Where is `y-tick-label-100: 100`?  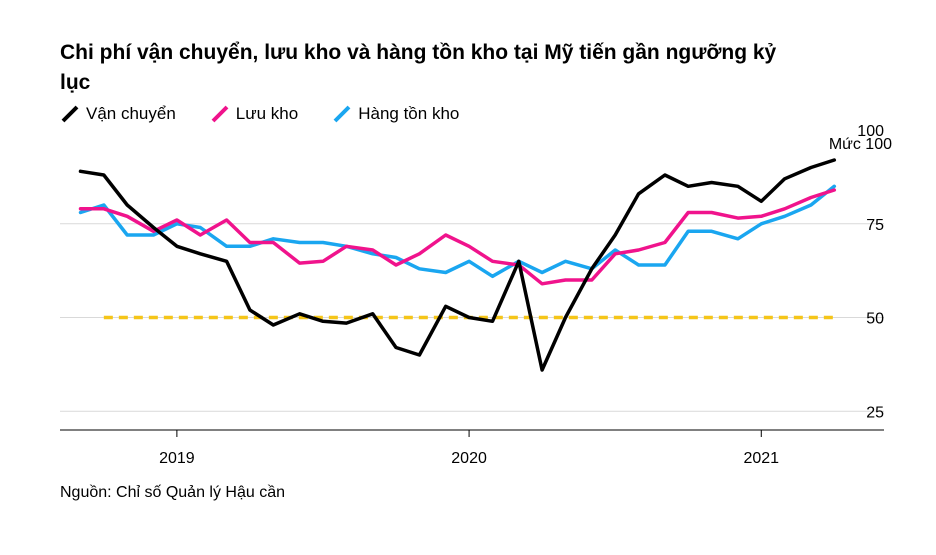
y-tick-label-100: 100 is located at coordinates (870, 131).